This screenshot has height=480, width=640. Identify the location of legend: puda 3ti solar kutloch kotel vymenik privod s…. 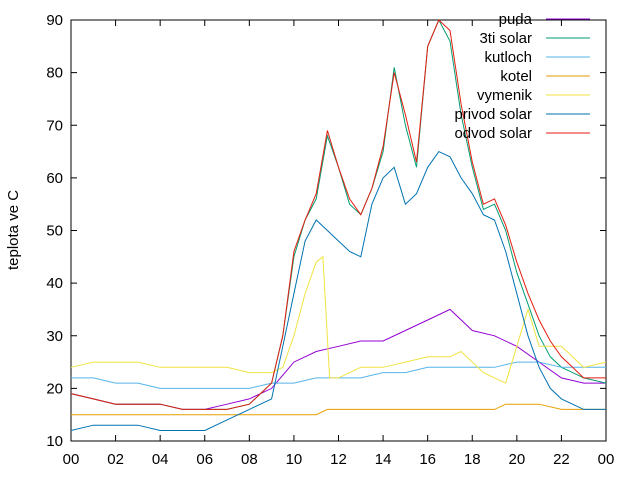
(522, 76).